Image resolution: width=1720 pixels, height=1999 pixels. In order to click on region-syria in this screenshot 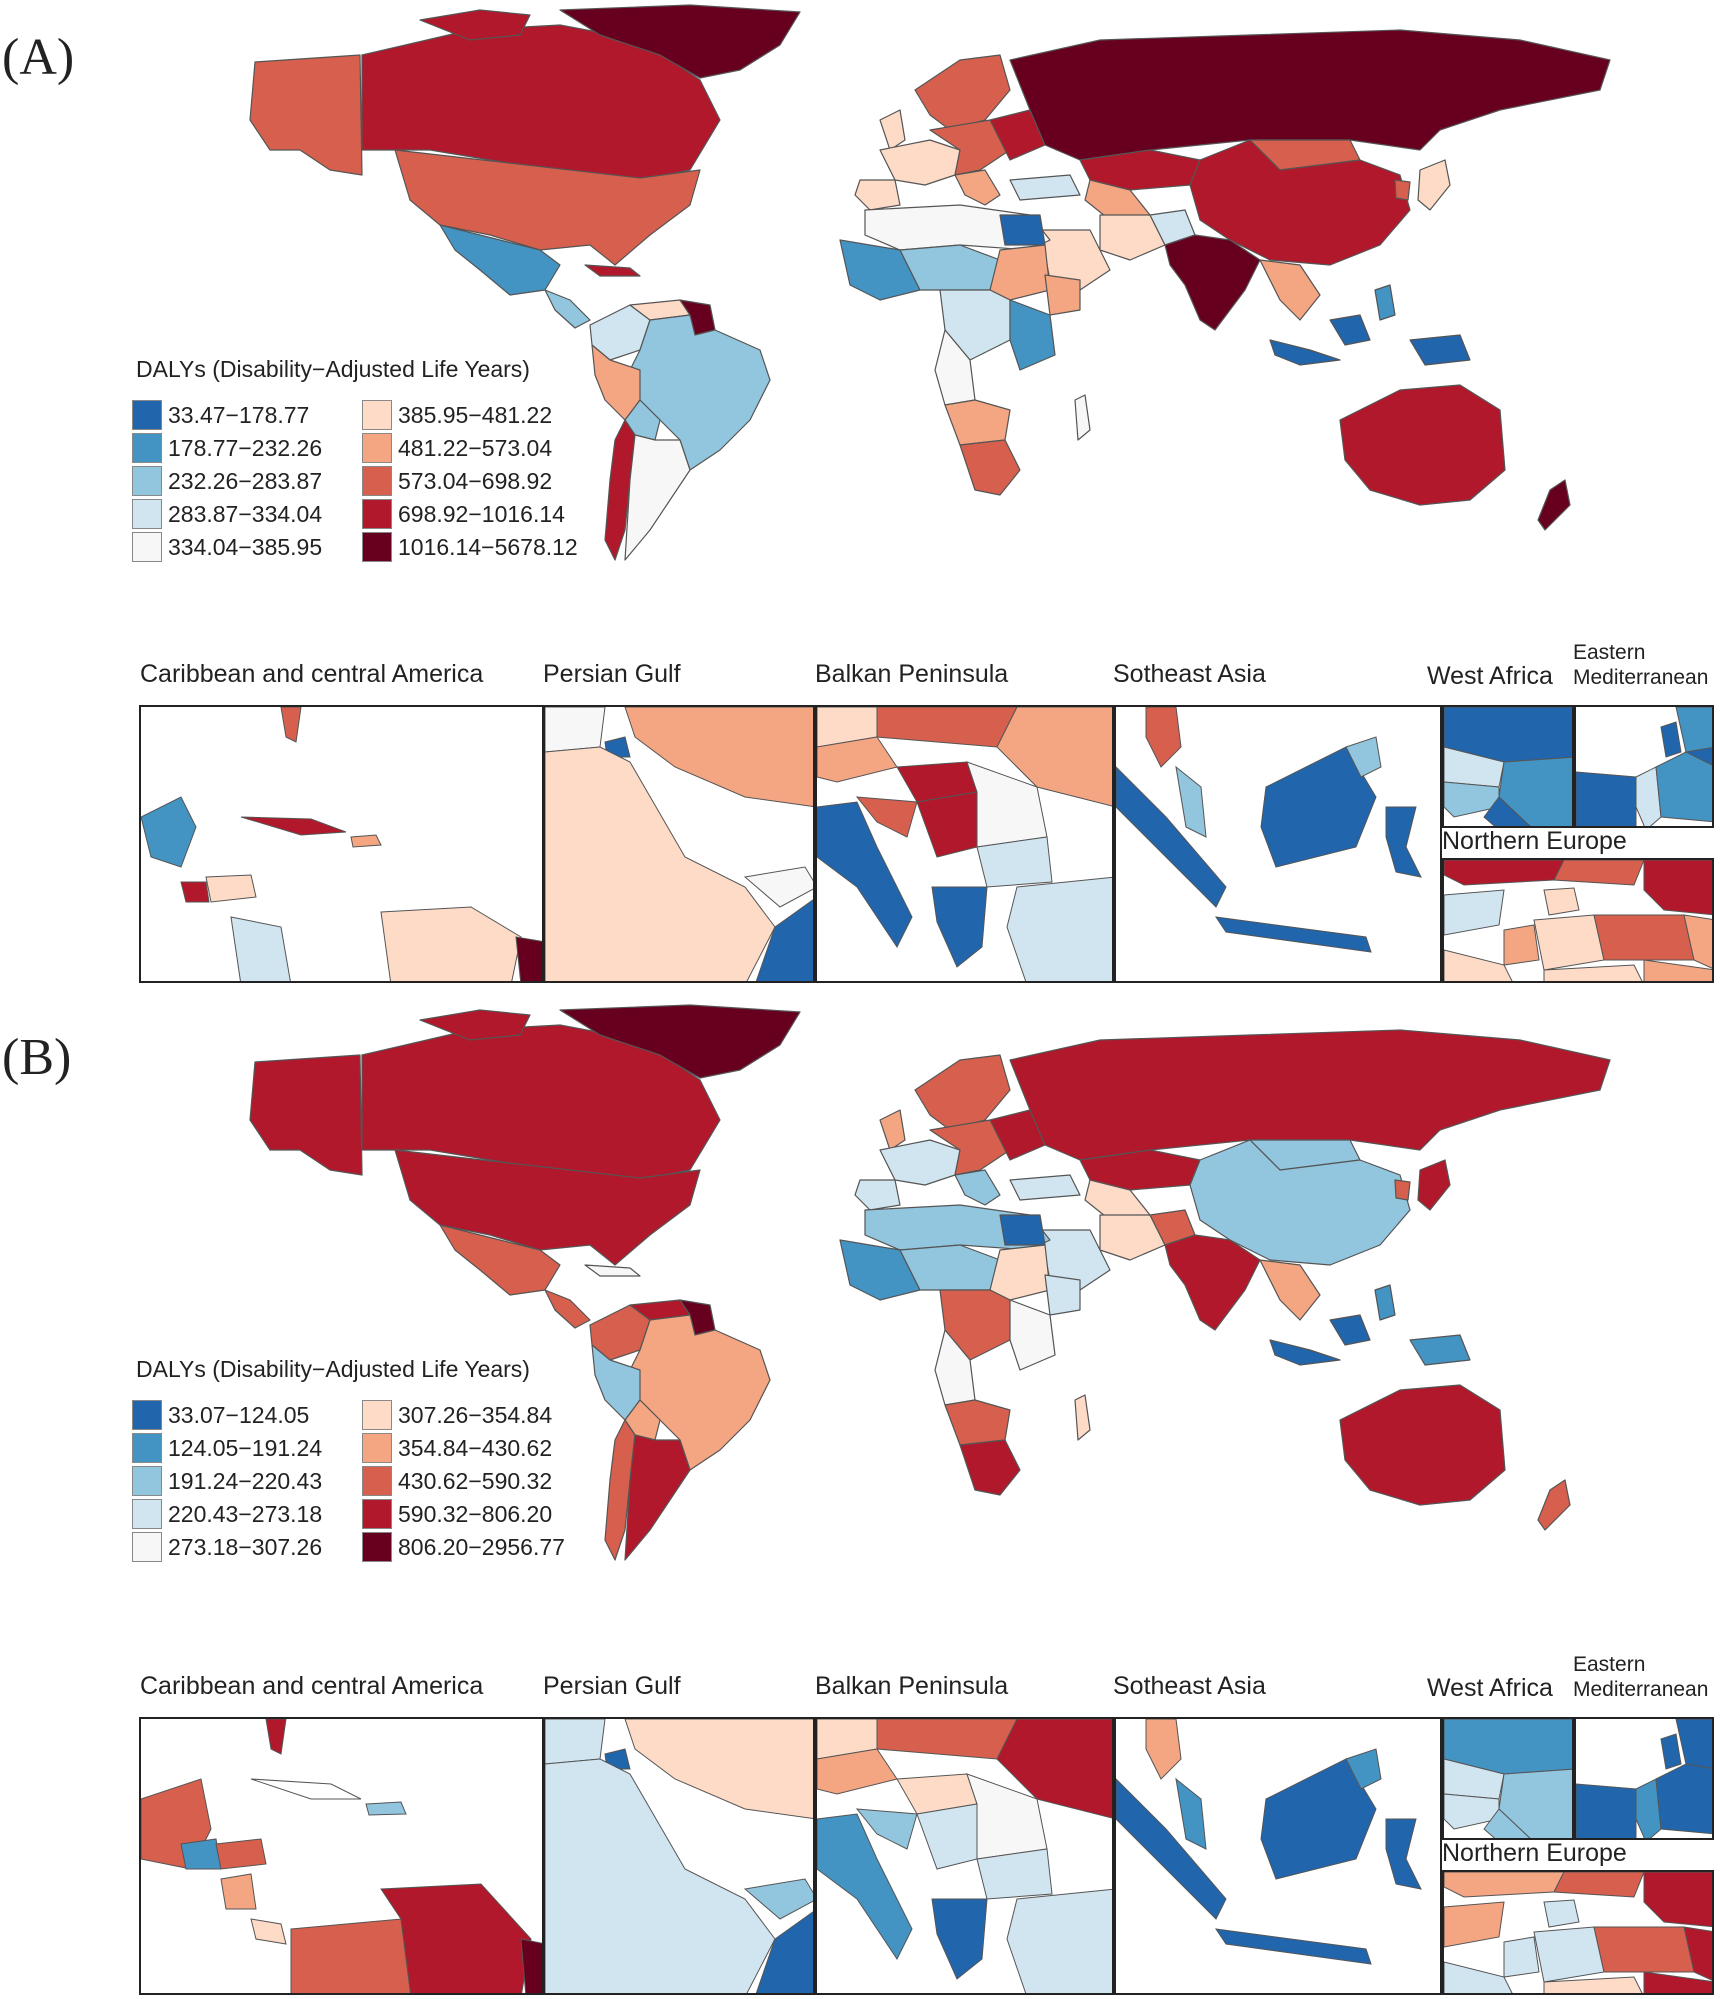, I will do `click(1693, 1744)`.